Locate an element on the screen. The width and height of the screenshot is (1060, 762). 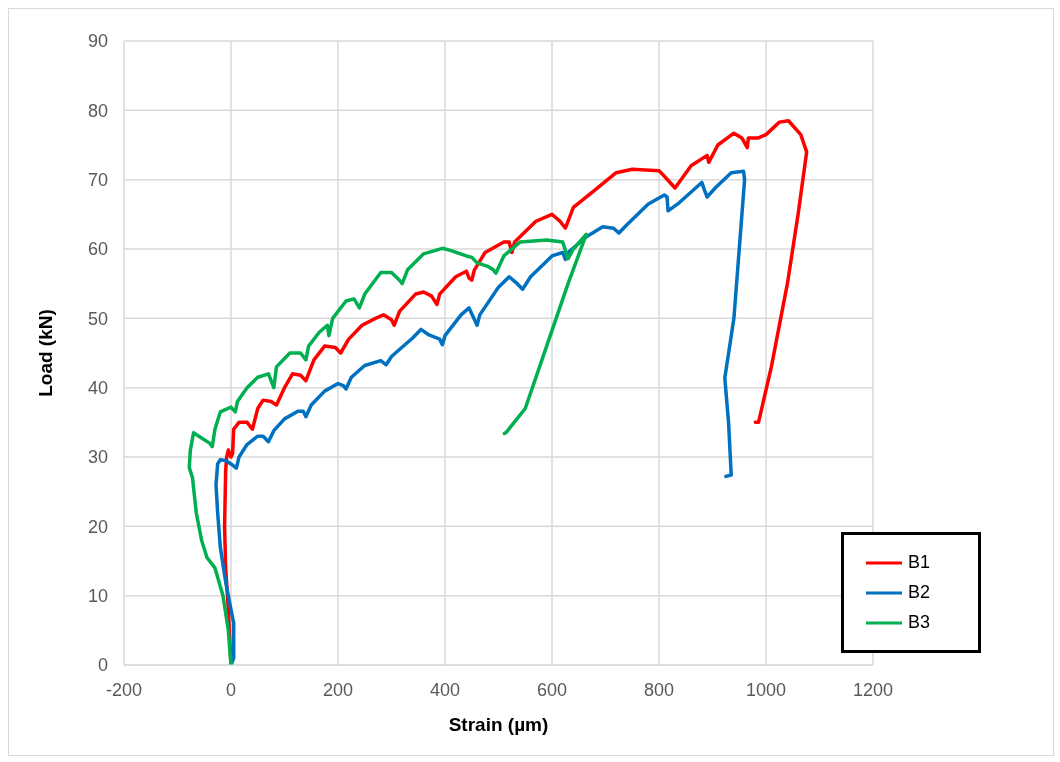
x-tick-label: 800 is located at coordinates (659, 689).